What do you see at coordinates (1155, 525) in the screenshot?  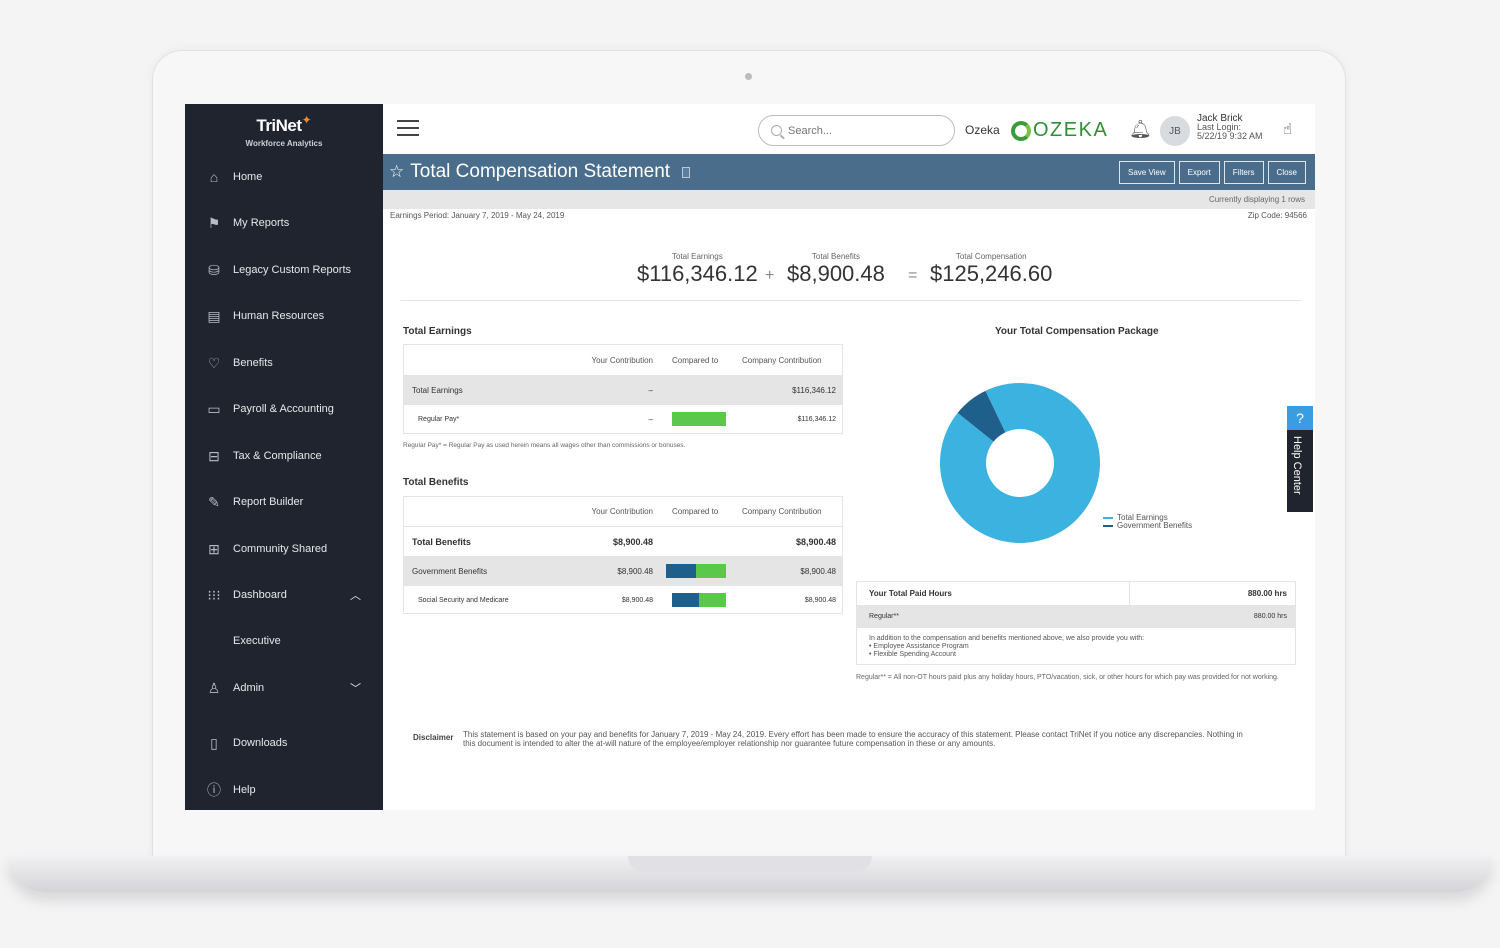 I see `legend-label: Government Benefits` at bounding box center [1155, 525].